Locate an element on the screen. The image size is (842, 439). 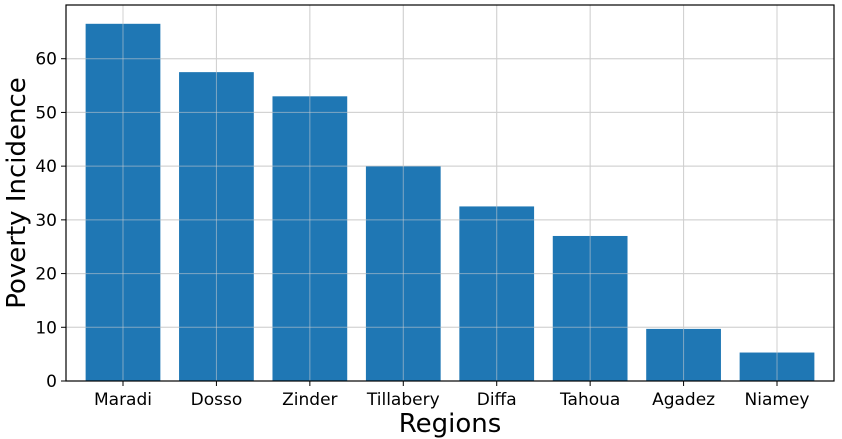
x-tick-label: Agadez is located at coordinates (683, 400).